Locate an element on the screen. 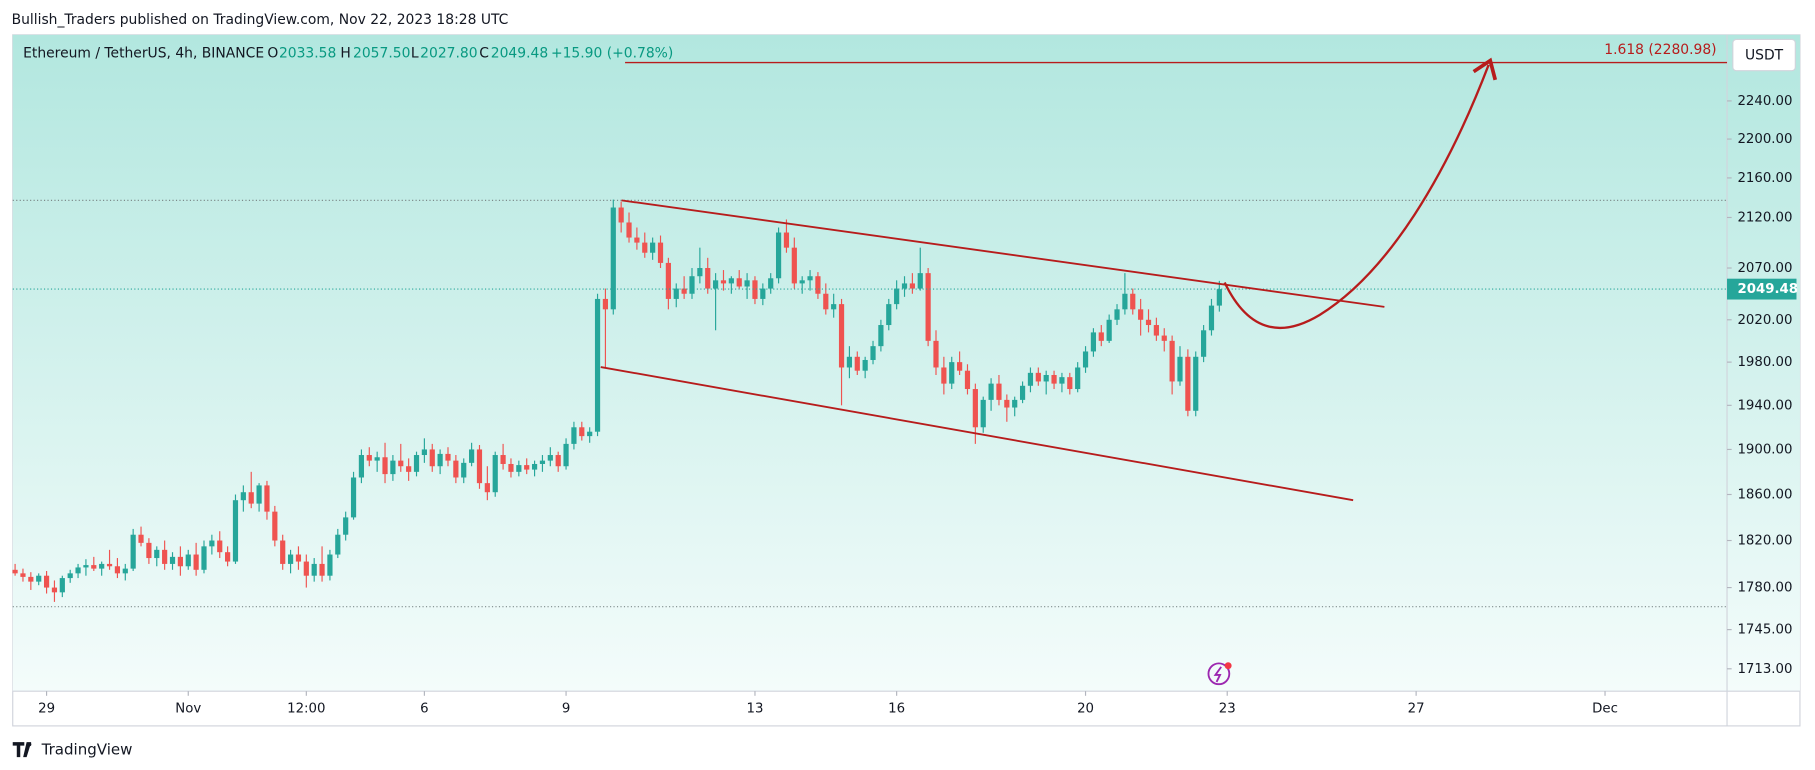 This screenshot has height=770, width=1815. y-tick-label: 2070.00 is located at coordinates (1764, 268).